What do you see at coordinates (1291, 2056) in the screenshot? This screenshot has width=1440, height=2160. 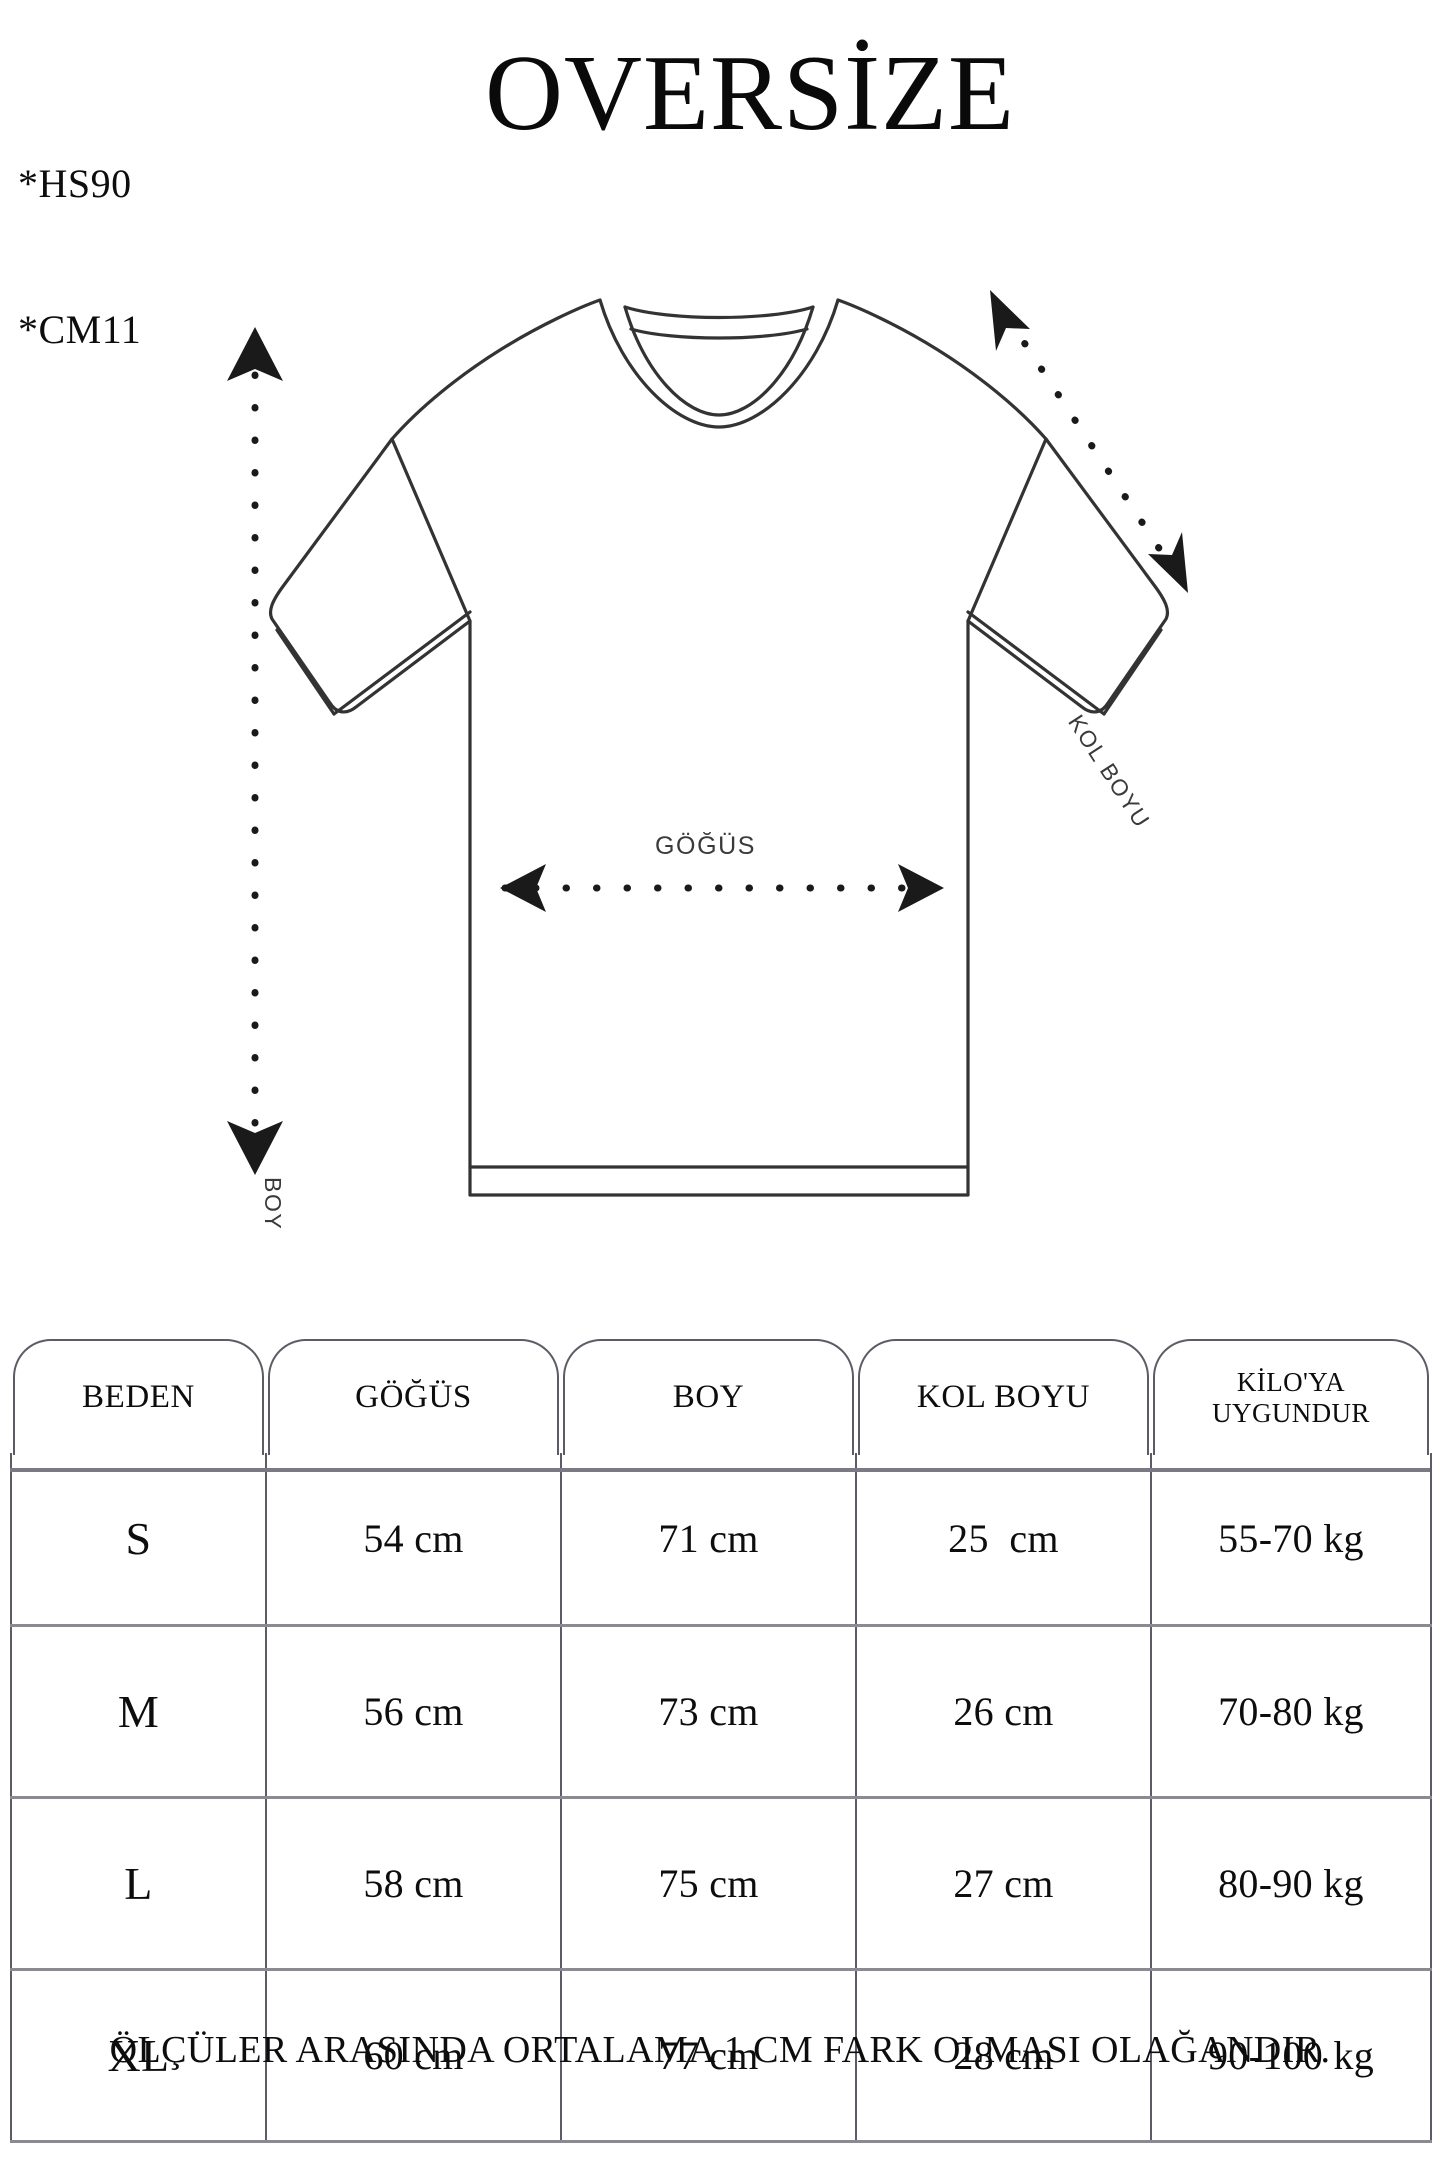 I see `row-weight: 90-100 kg` at bounding box center [1291, 2056].